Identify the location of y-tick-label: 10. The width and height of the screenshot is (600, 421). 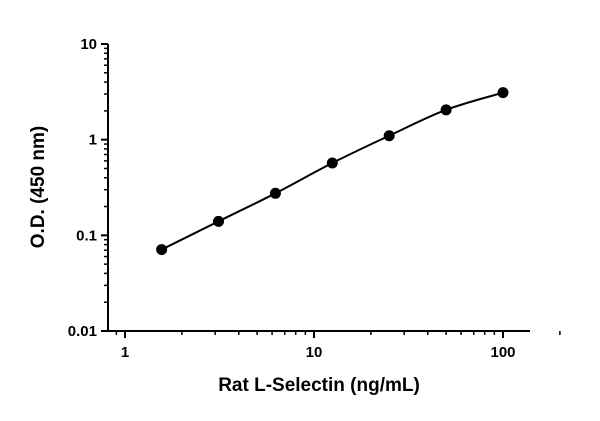
(88, 44).